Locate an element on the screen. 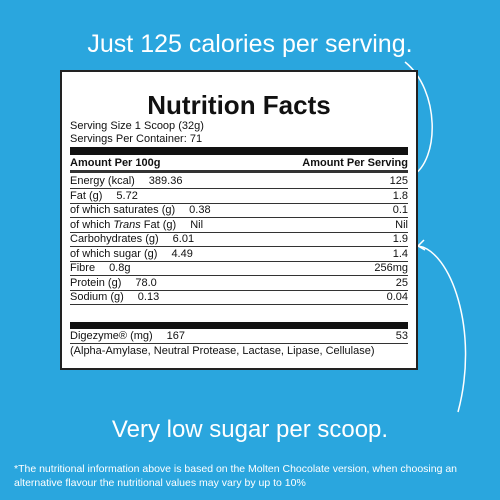  nutrient-cell: of which sugar (g) 4.49 is located at coordinates (131, 254).